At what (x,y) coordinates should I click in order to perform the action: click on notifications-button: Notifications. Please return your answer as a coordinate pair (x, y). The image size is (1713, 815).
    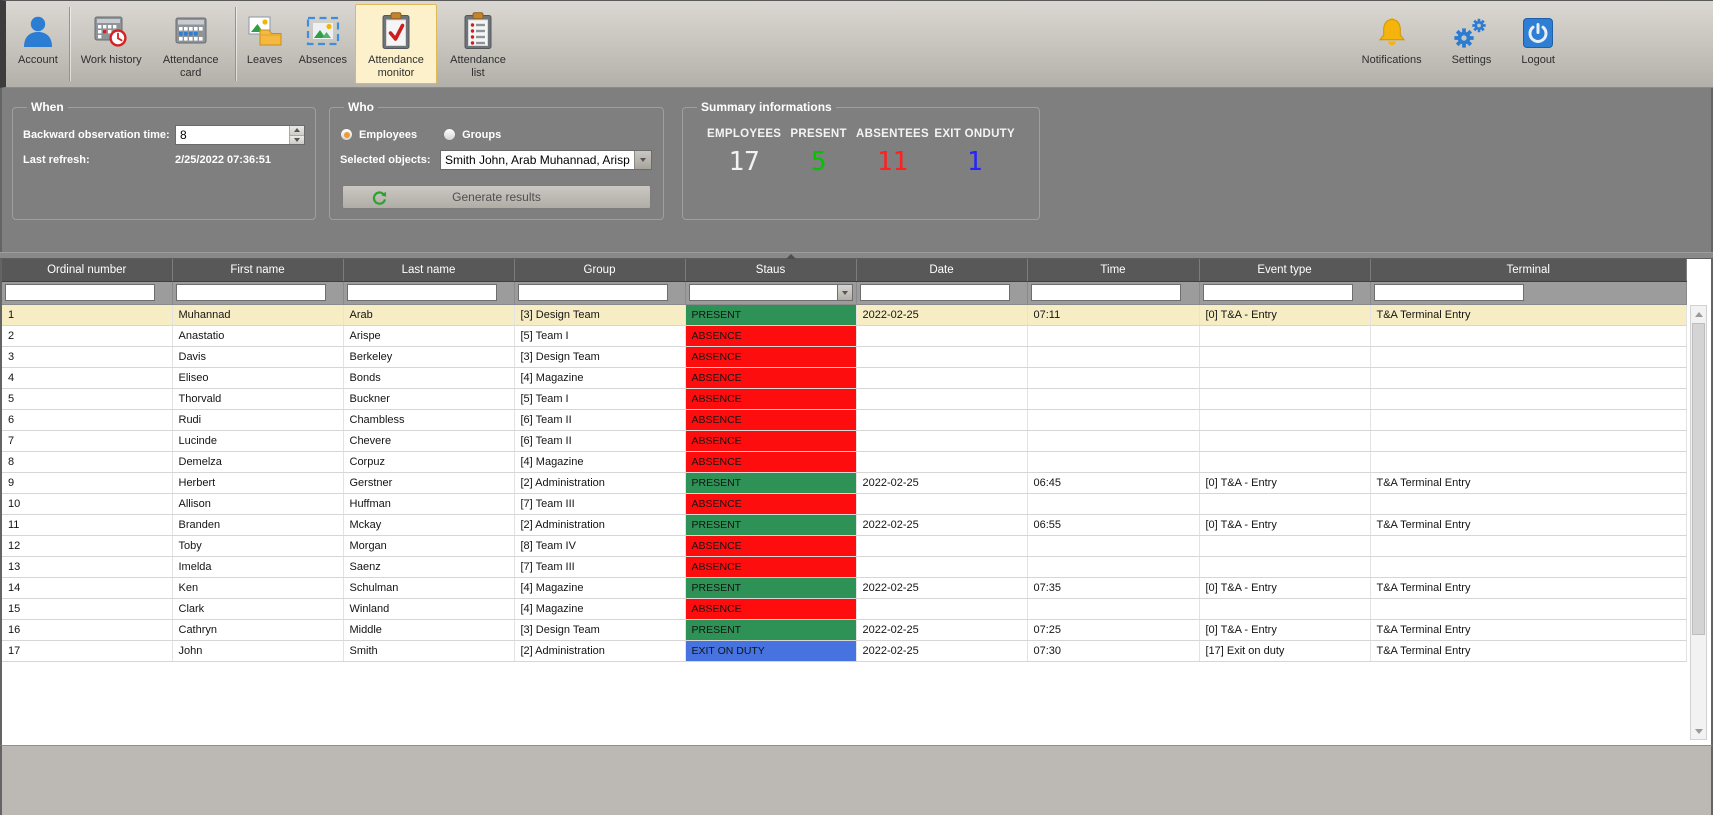
    Looking at the image, I should click on (1392, 39).